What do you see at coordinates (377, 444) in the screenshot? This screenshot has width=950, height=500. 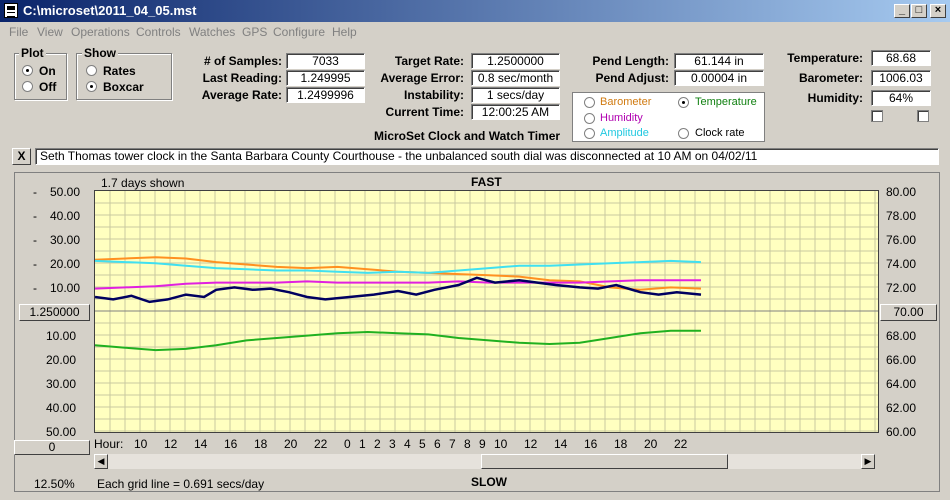 I see `hour-tick-label: 2` at bounding box center [377, 444].